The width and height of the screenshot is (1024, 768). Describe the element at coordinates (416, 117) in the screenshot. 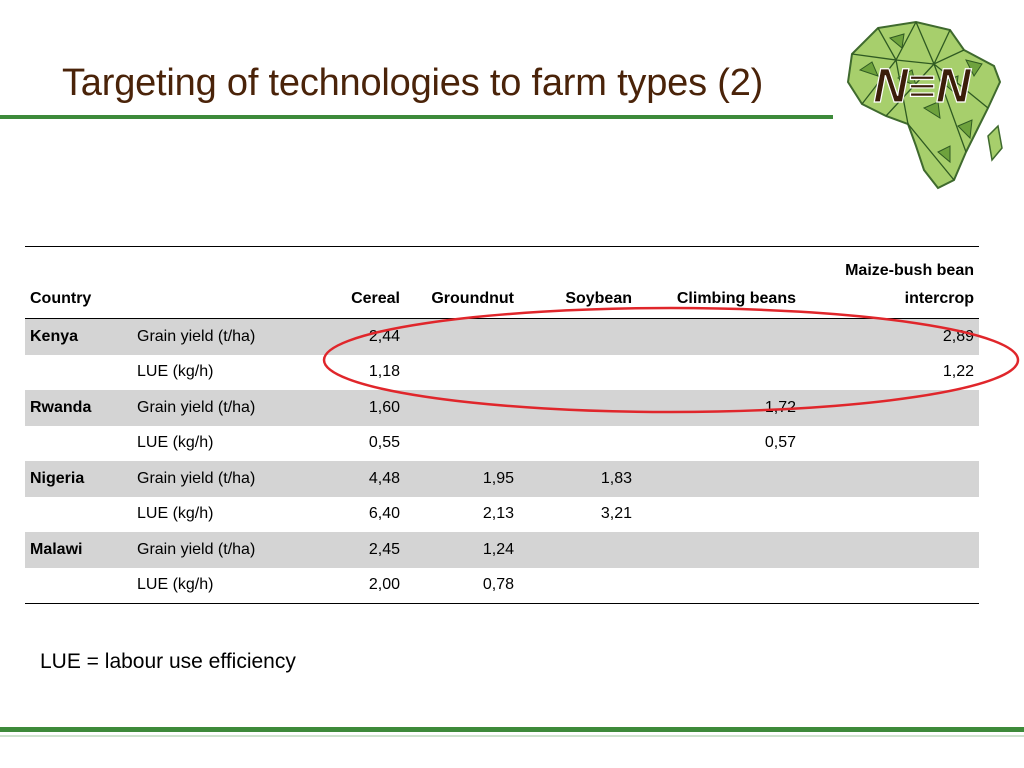

I see `title-divider` at that location.